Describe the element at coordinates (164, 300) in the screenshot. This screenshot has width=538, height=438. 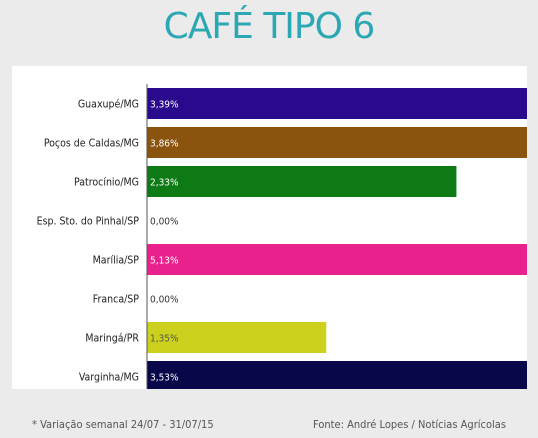
I see `value-label-franca-sp: 0,00%` at that location.